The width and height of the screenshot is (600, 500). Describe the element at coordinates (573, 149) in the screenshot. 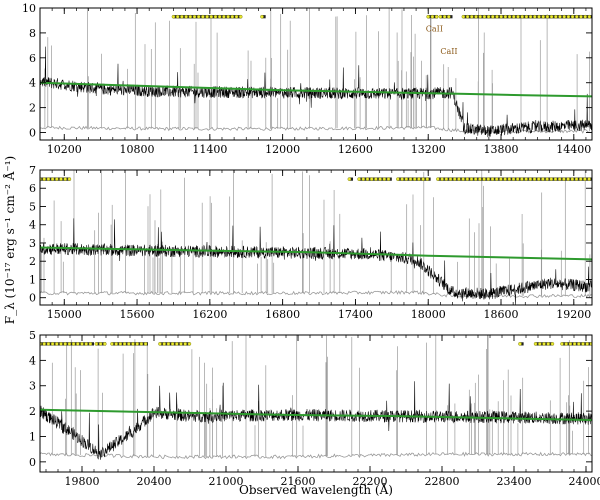

I see `x-tick-label: 14400` at that location.